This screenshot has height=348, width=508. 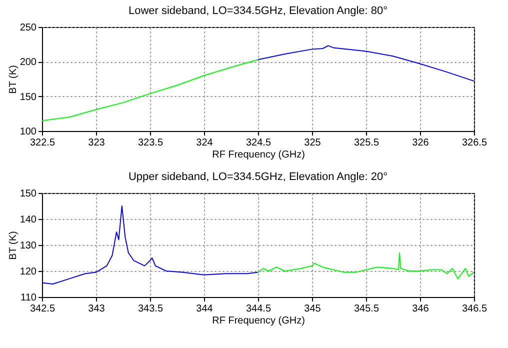 What do you see at coordinates (259, 143) in the screenshot?
I see `x-tick-label: 324.5` at bounding box center [259, 143].